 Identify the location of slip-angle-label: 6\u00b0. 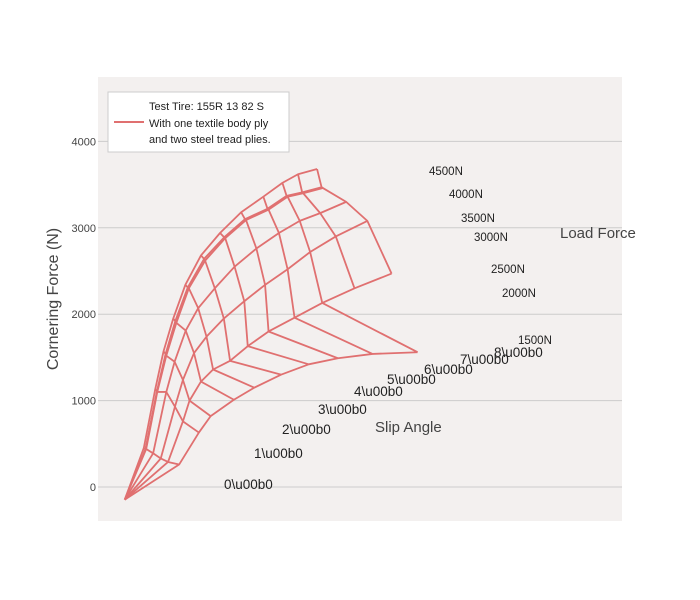
(448, 369).